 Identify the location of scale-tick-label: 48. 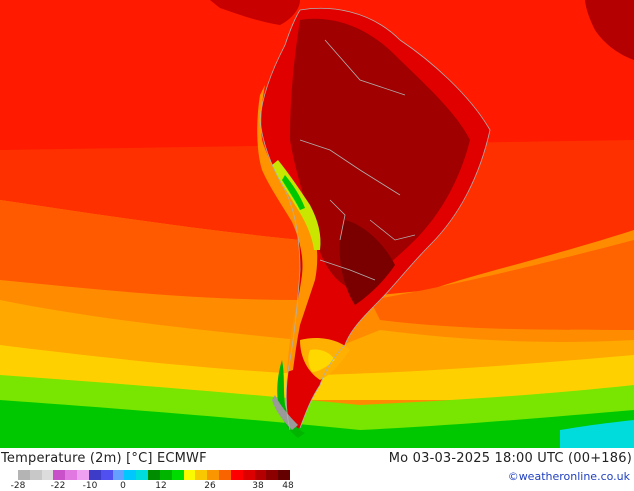
(288, 486).